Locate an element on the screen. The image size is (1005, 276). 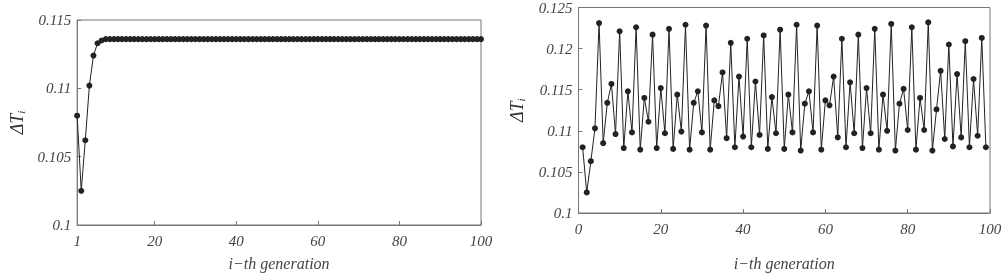
x-tick-label: 1 is located at coordinates (77, 240).